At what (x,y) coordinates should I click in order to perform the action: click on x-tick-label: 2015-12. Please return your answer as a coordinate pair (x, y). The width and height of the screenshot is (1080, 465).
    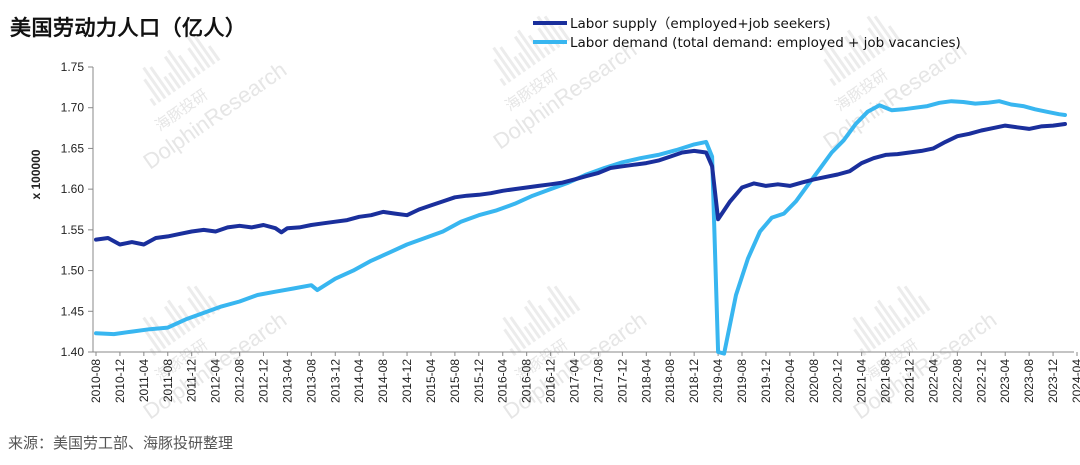
    Looking at the image, I should click on (479, 381).